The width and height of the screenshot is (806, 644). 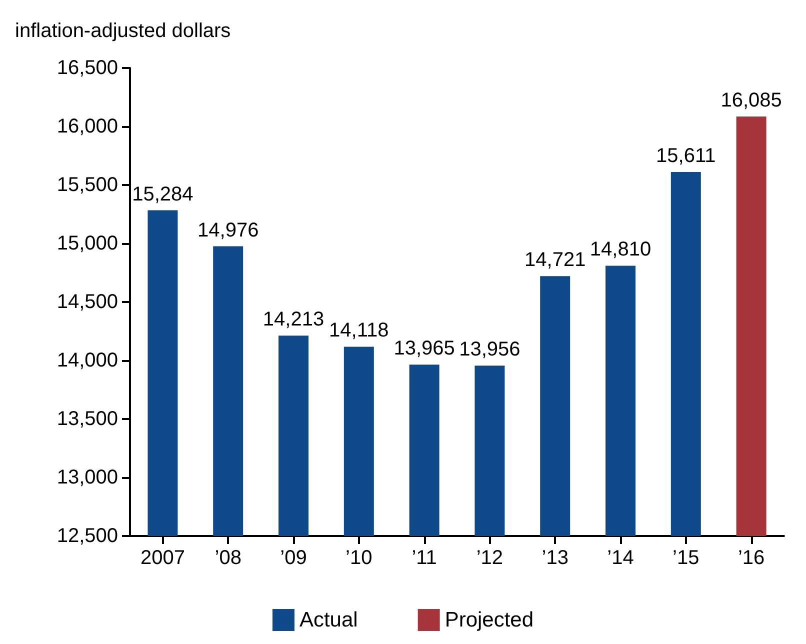 I want to click on x-tick-label: ’09, so click(x=293, y=558).